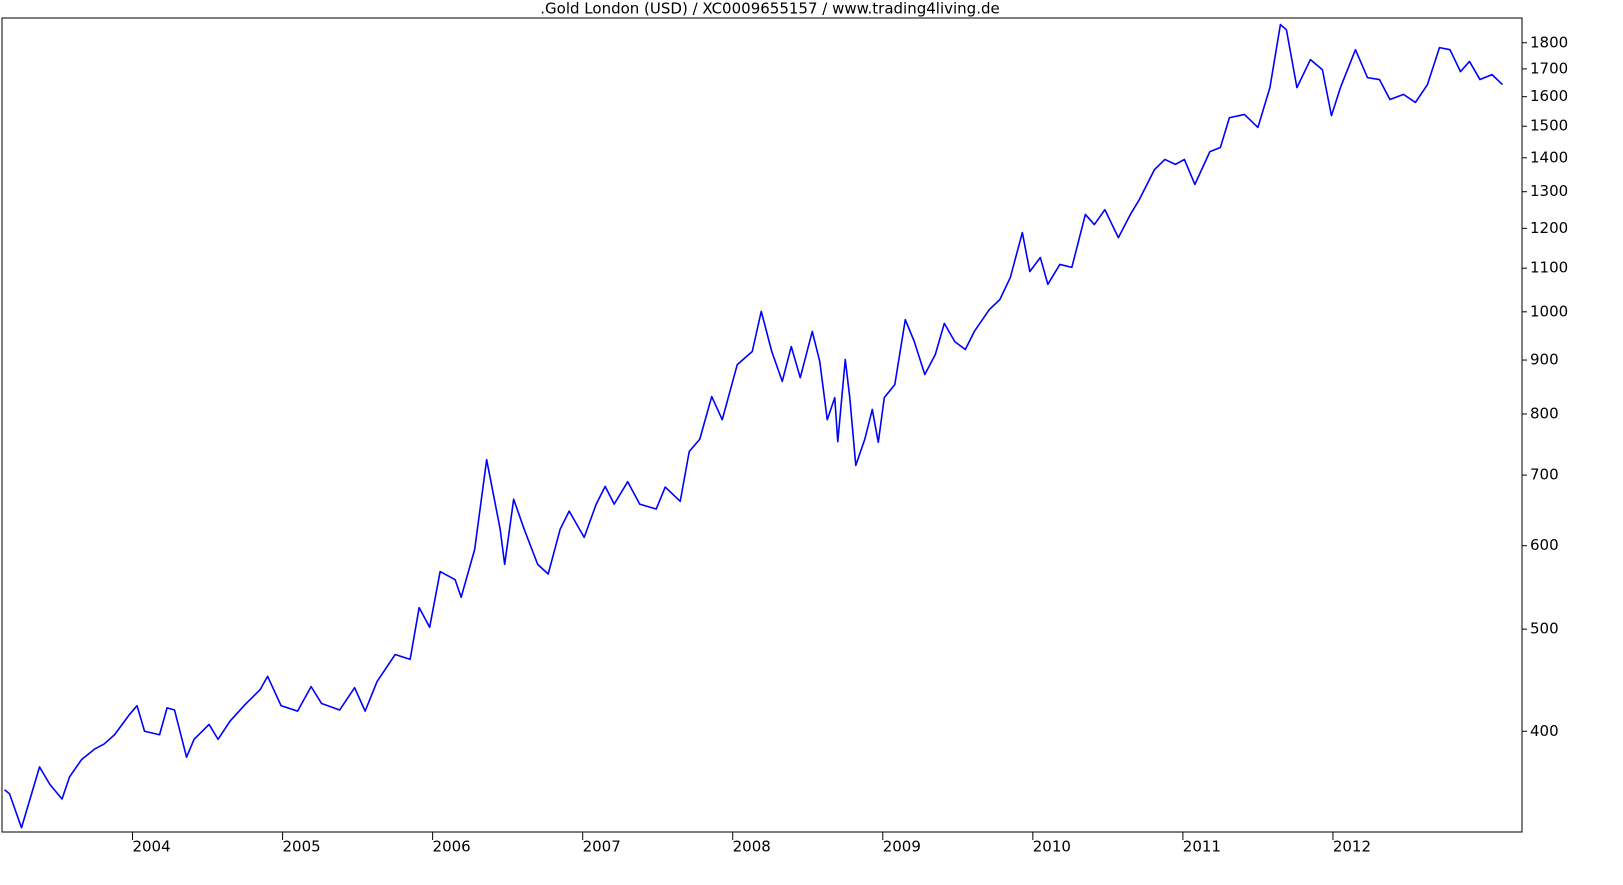 The height and width of the screenshot is (885, 1623). What do you see at coordinates (1549, 228) in the screenshot?
I see `y-tick-label: 1200` at bounding box center [1549, 228].